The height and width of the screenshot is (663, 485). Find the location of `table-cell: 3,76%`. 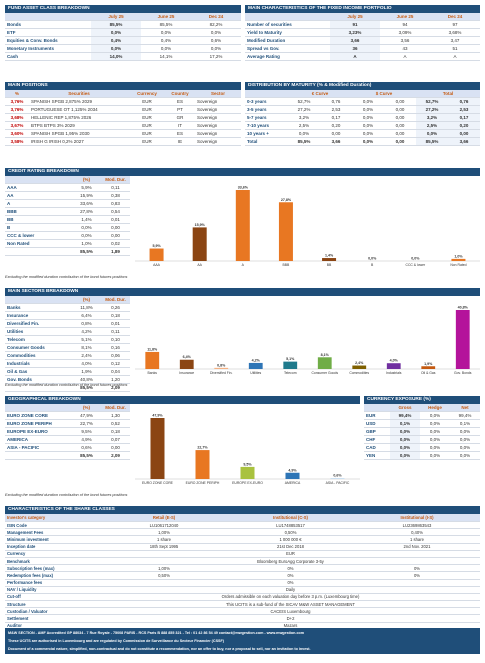

table-cell: 3,76% is located at coordinates (17, 101).